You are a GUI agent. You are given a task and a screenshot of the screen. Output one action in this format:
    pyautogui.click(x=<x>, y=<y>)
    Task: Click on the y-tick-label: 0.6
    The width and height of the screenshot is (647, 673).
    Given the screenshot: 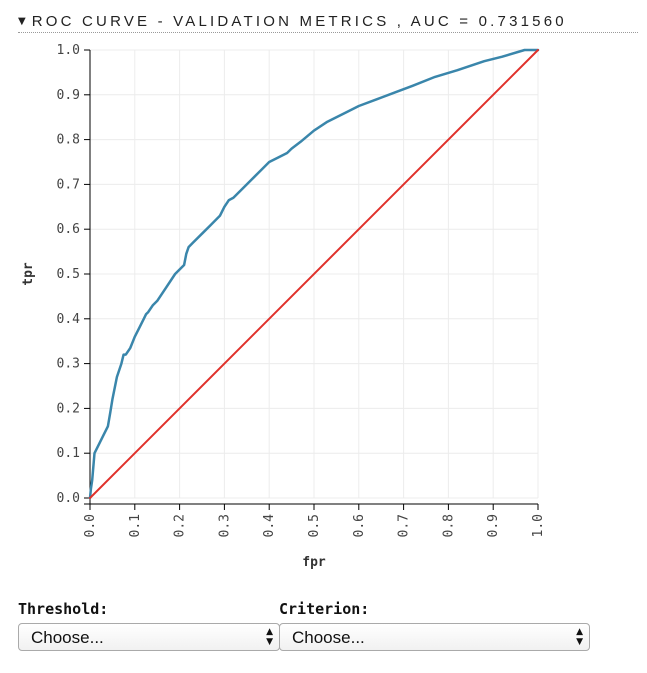 What is the action you would take?
    pyautogui.click(x=68, y=229)
    